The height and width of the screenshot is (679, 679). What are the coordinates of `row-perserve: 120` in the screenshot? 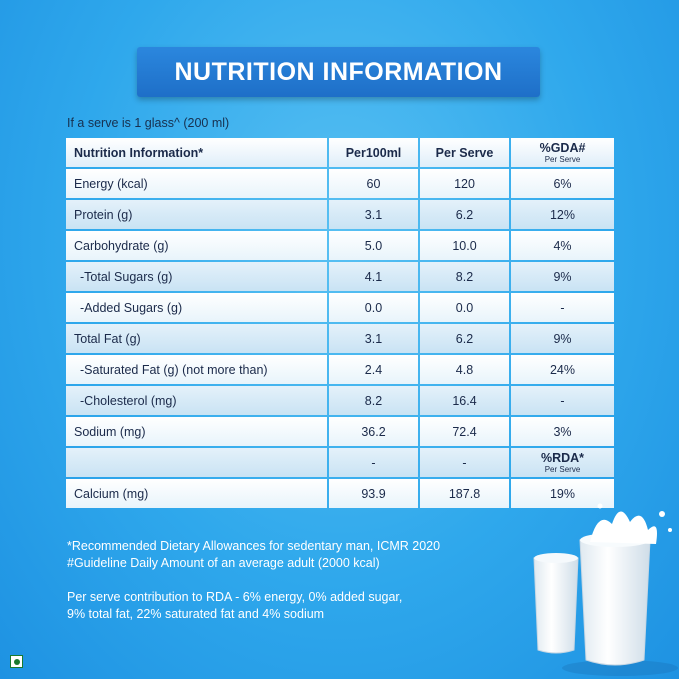 It's located at (464, 183).